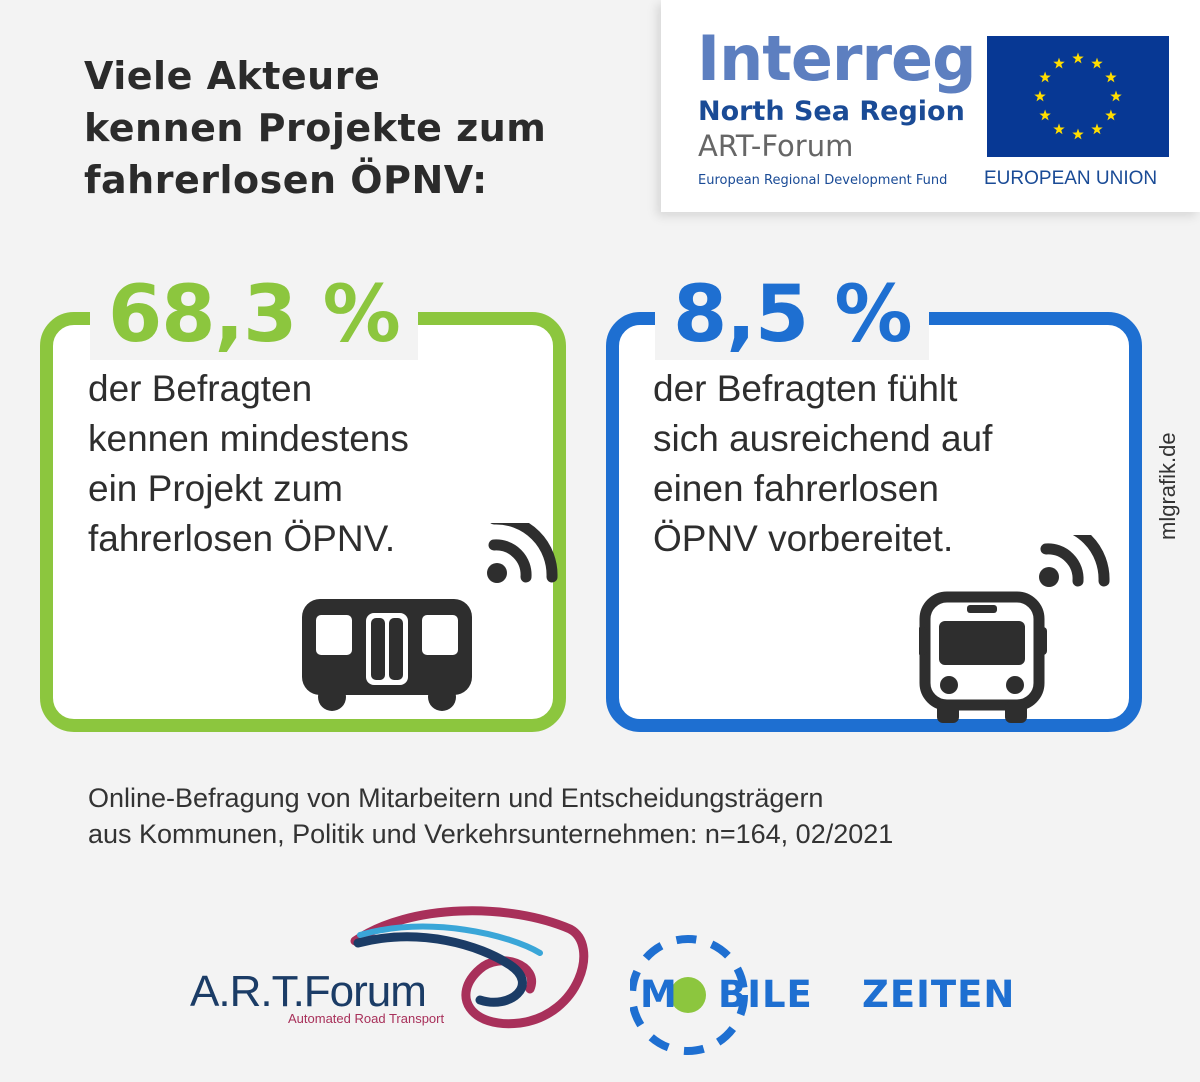 The width and height of the screenshot is (1200, 1082). Describe the element at coordinates (765, 994) in the screenshot. I see `mobile-zeiten-bile: BILE` at that location.